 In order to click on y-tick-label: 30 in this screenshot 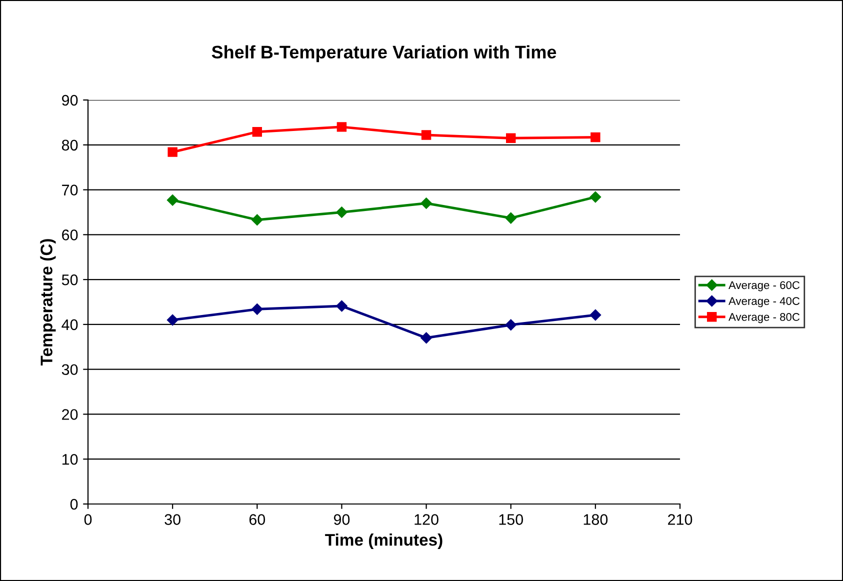, I will do `click(70, 370)`.